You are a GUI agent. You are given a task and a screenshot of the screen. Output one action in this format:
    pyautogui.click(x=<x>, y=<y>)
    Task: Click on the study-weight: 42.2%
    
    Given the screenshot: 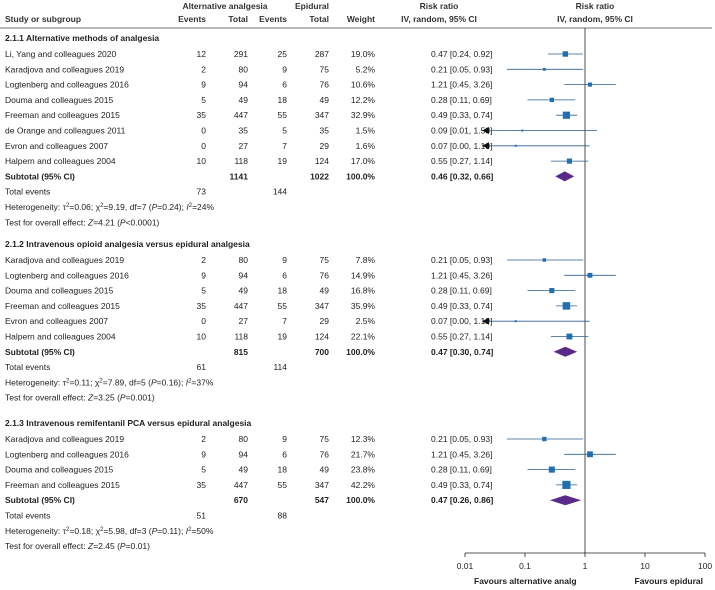 What is the action you would take?
    pyautogui.click(x=363, y=485)
    